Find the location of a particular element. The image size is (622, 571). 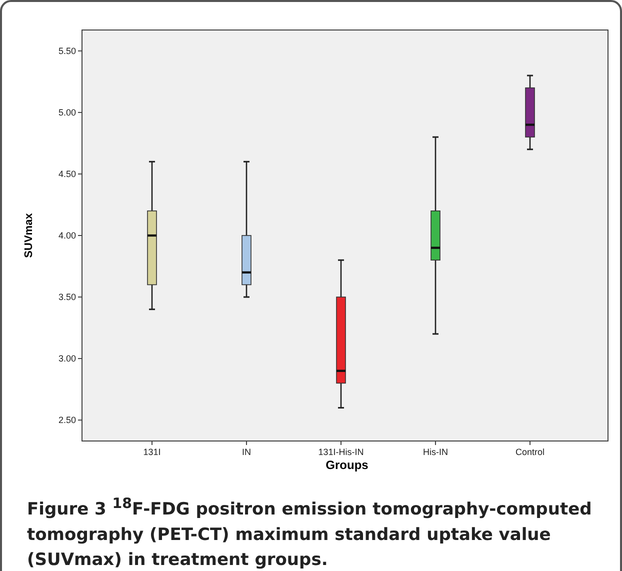

x-tick-label: Control is located at coordinates (530, 452).